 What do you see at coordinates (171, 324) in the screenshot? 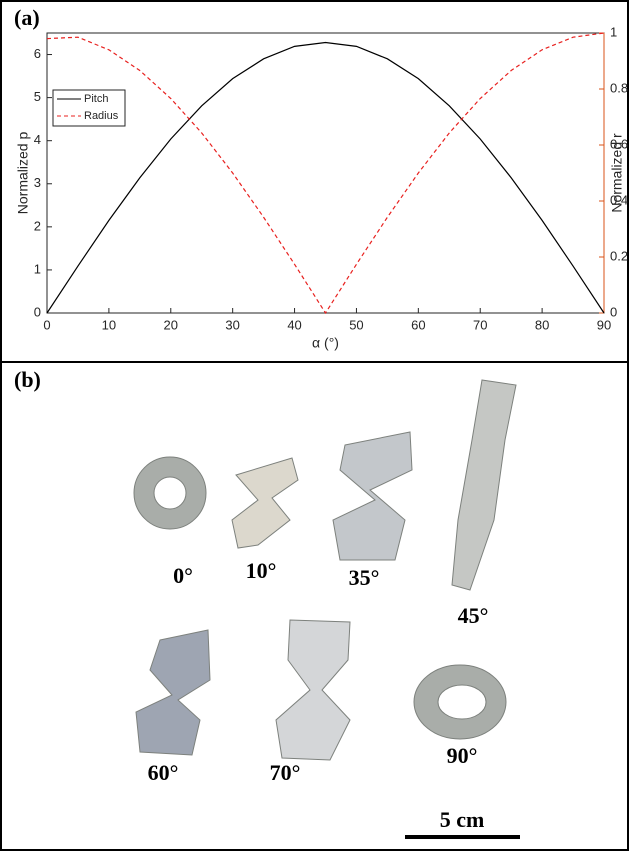
I see `x-tick-label: 20` at bounding box center [171, 324].